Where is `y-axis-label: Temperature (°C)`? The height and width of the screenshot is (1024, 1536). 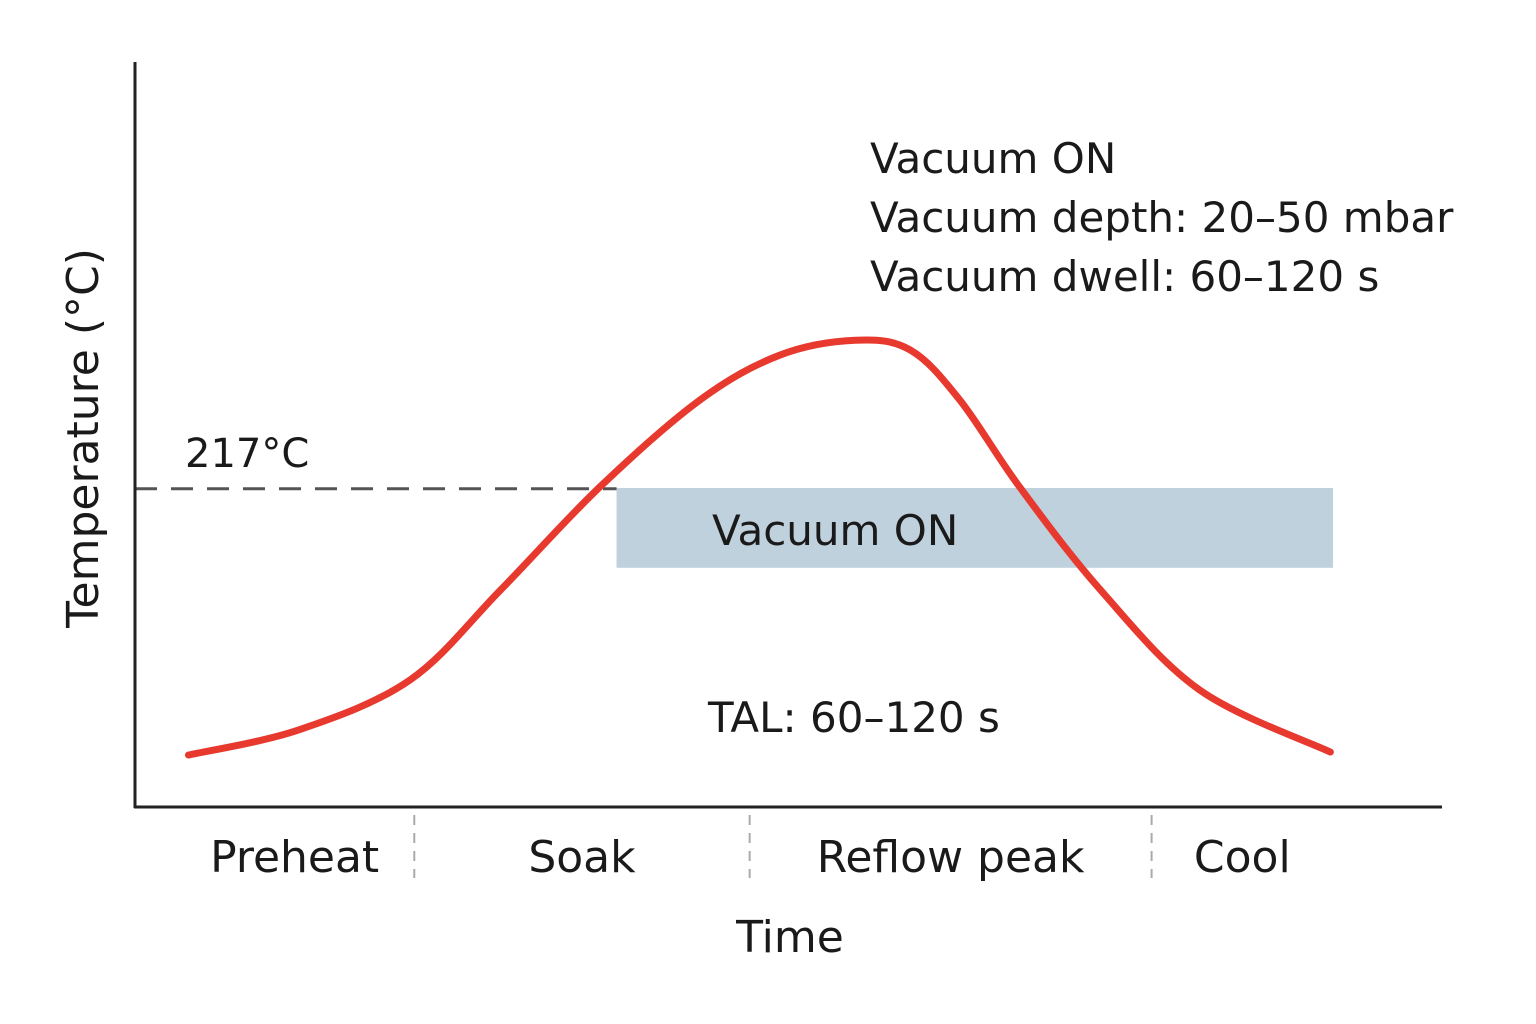
y-axis-label: Temperature (°C) is located at coordinates (83, 438).